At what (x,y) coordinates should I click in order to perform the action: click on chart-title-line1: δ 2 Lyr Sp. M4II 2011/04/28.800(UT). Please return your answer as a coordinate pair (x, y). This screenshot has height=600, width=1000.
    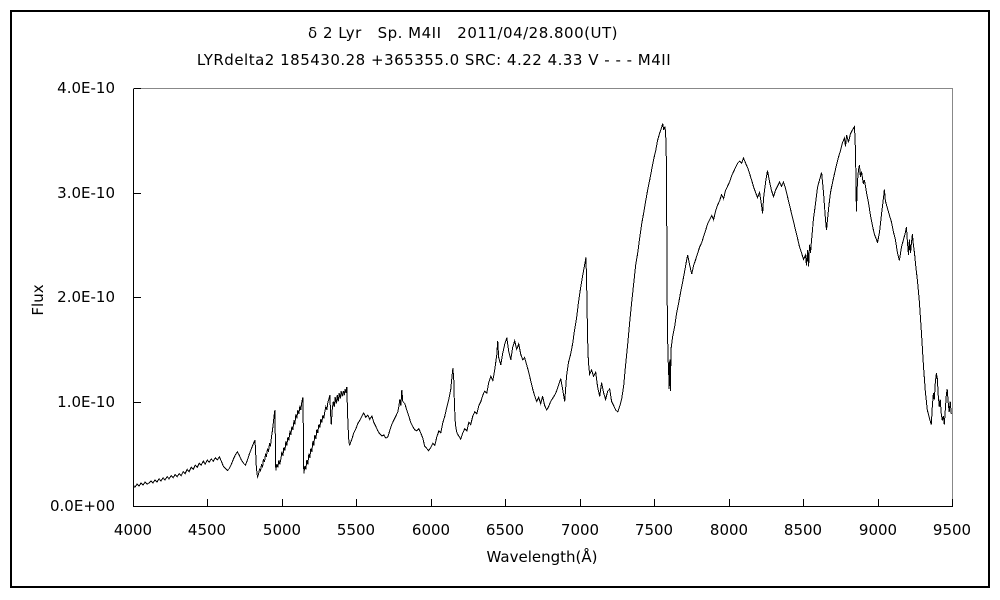
    Looking at the image, I should click on (463, 33).